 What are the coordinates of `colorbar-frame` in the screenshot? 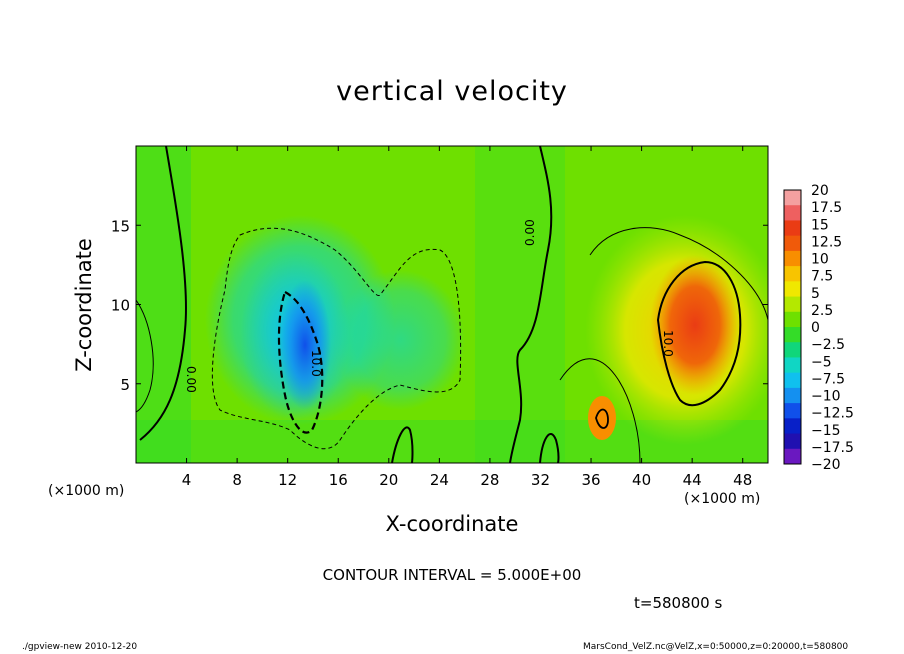 It's located at (792, 327).